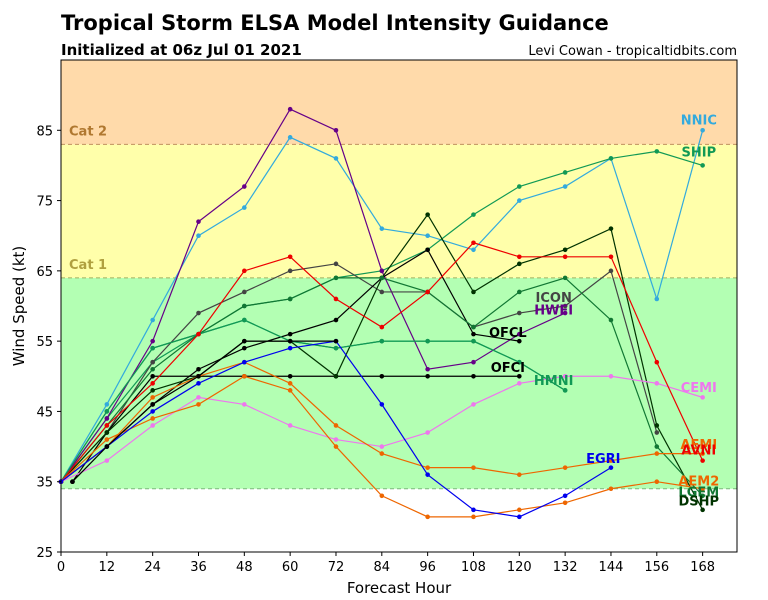 Image resolution: width=768 pixels, height=600 pixels. I want to click on series-label-icon: ICON, so click(554, 298).